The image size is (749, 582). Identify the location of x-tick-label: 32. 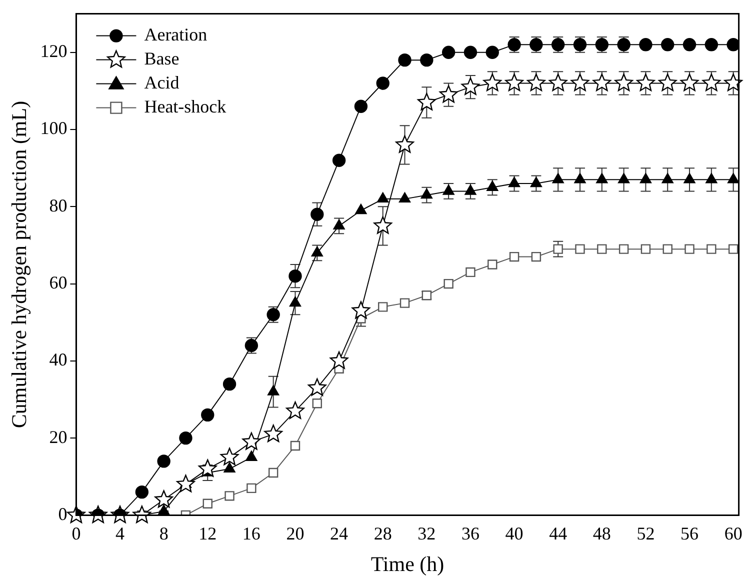
(427, 534).